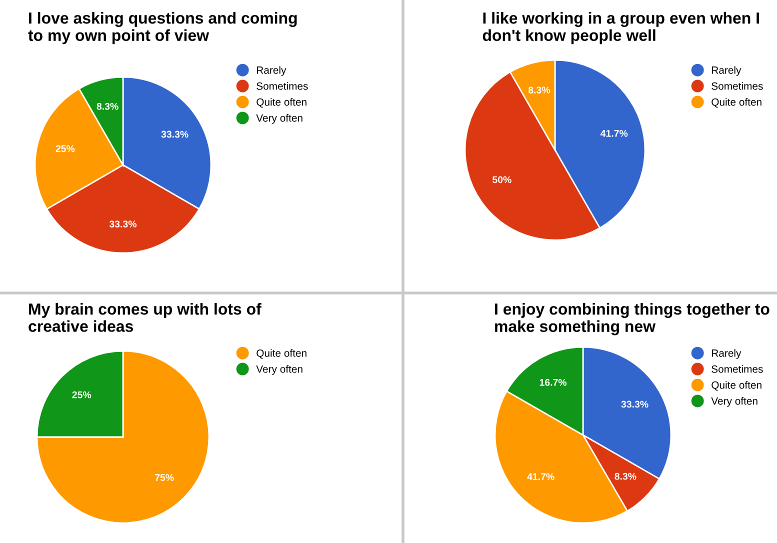  I want to click on chart-title: I like working in a group even when I don't know people well, so click(620, 28).